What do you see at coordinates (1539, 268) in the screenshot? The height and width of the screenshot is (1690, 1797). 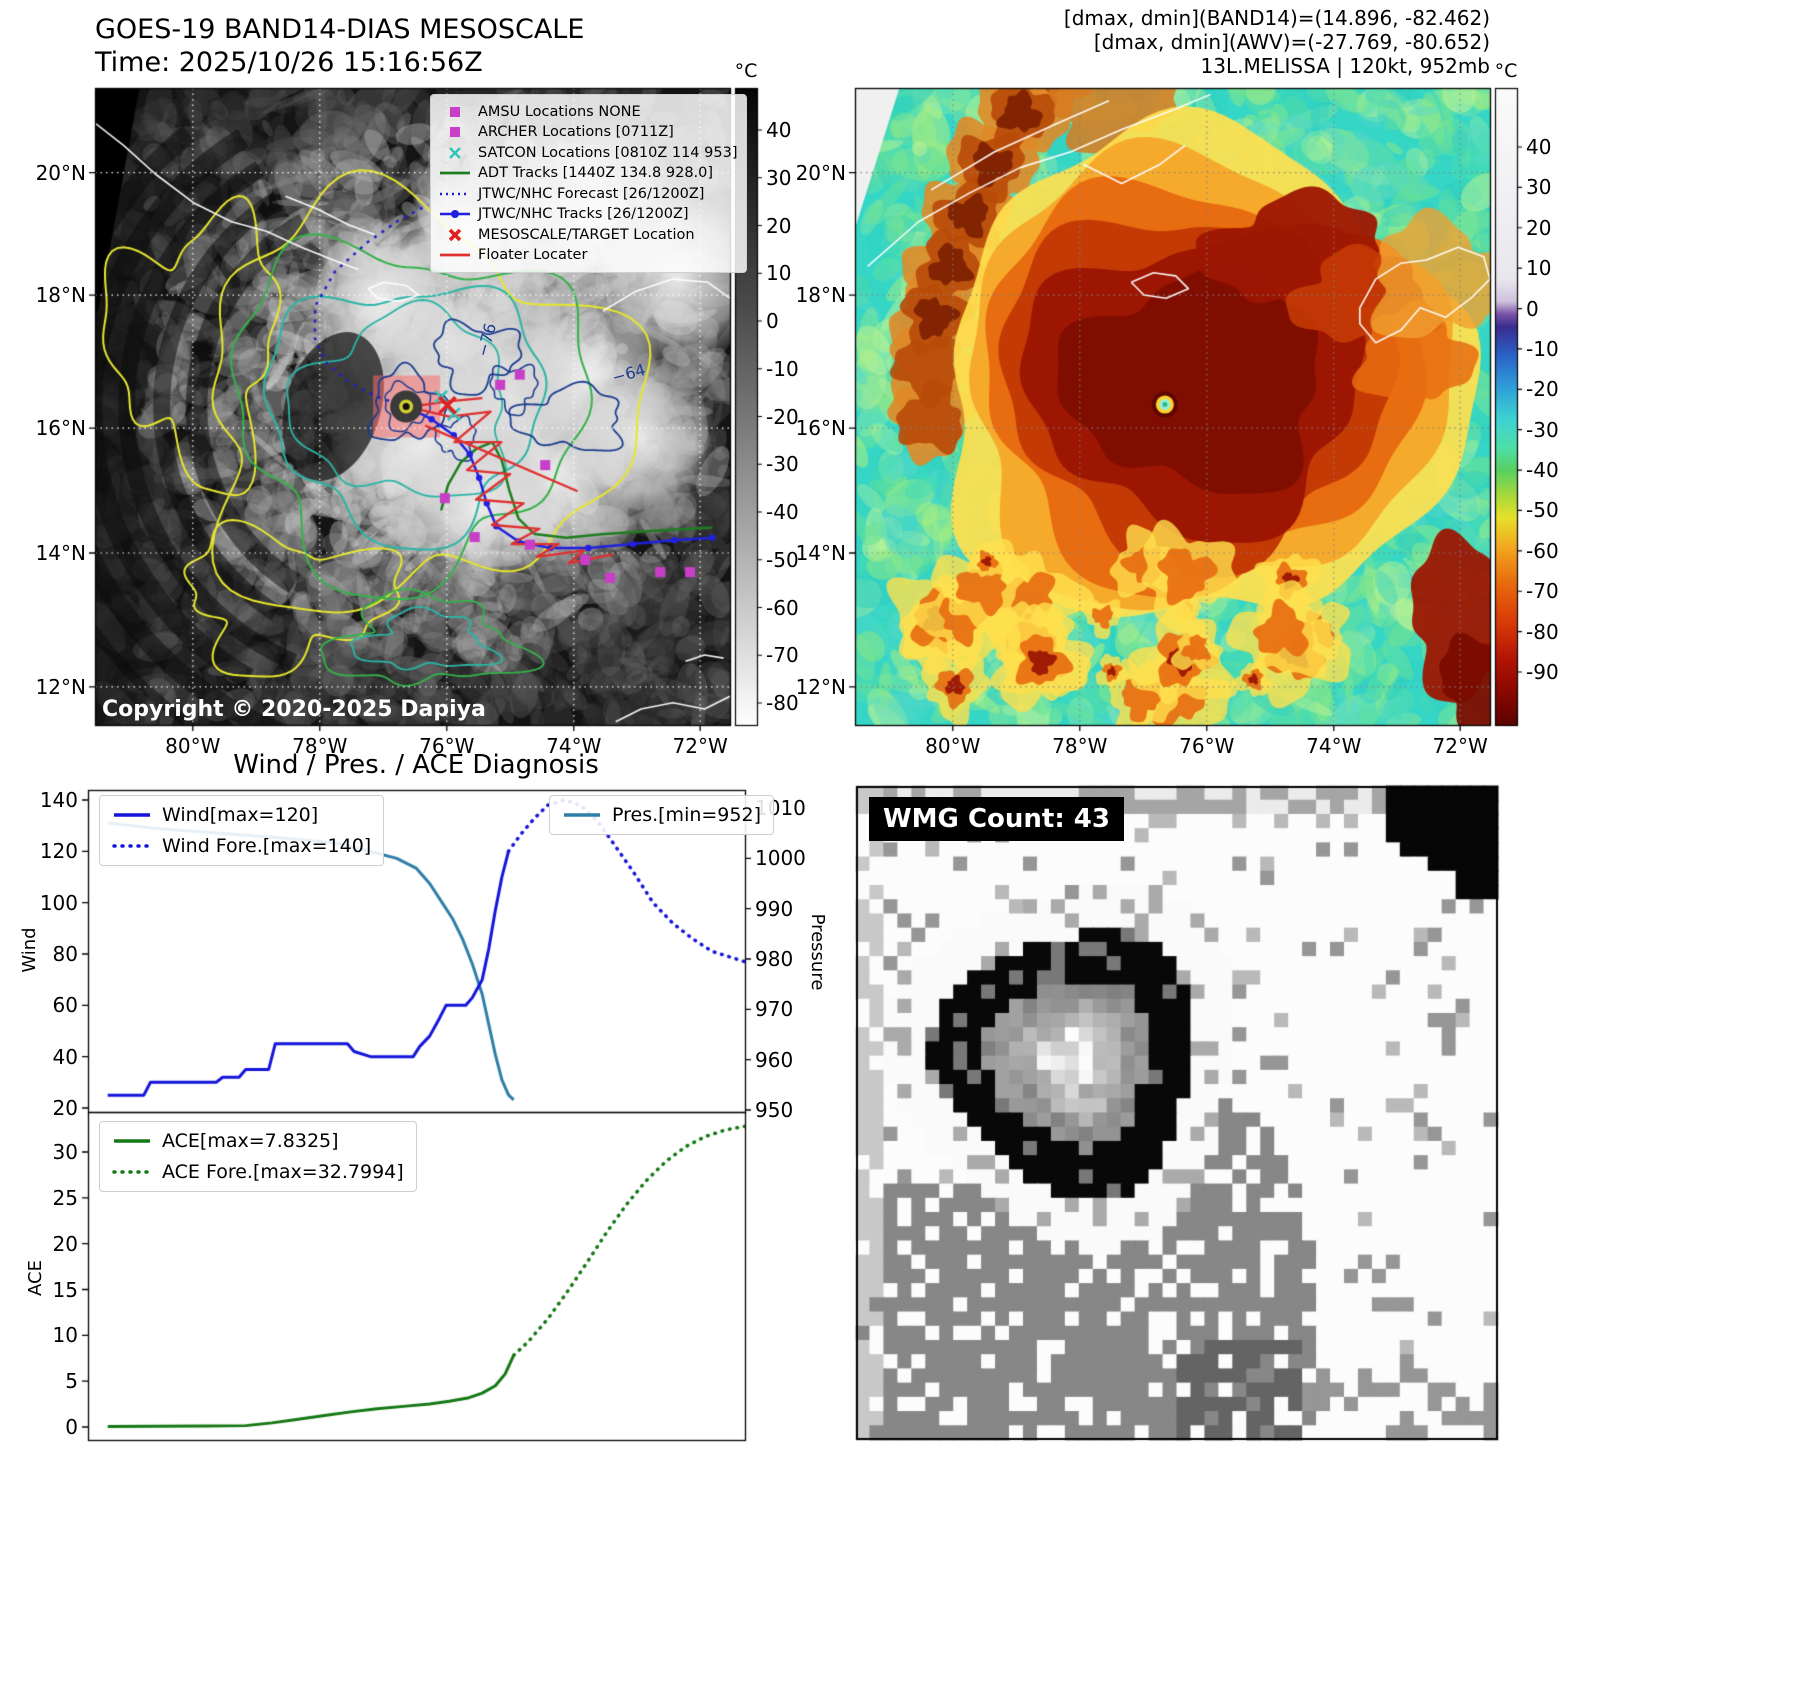 I see `awv-colorbar-tick: 10` at bounding box center [1539, 268].